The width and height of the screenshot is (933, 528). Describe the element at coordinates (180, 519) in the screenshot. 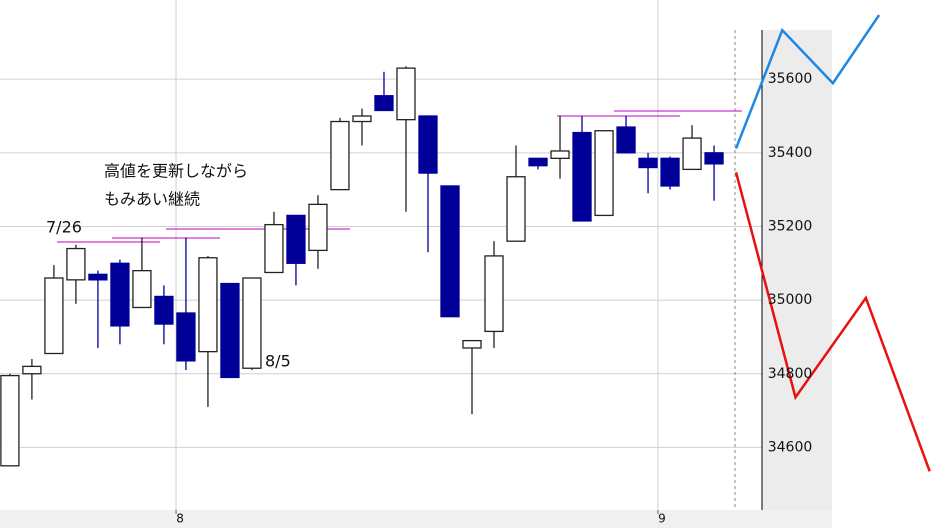

I see `x-tick-label: 8` at that location.